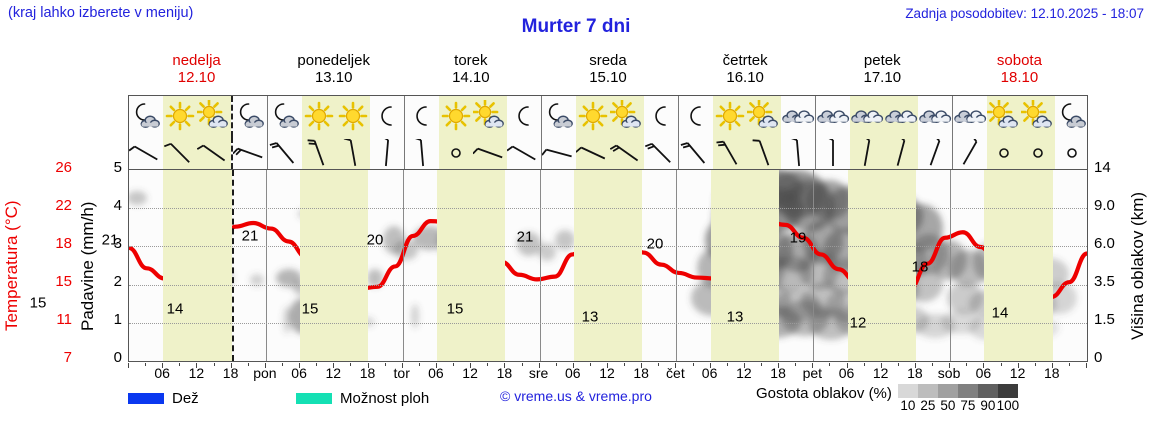 The height and width of the screenshot is (443, 1152). I want to click on day-header-2: torek 14.10, so click(470, 71).